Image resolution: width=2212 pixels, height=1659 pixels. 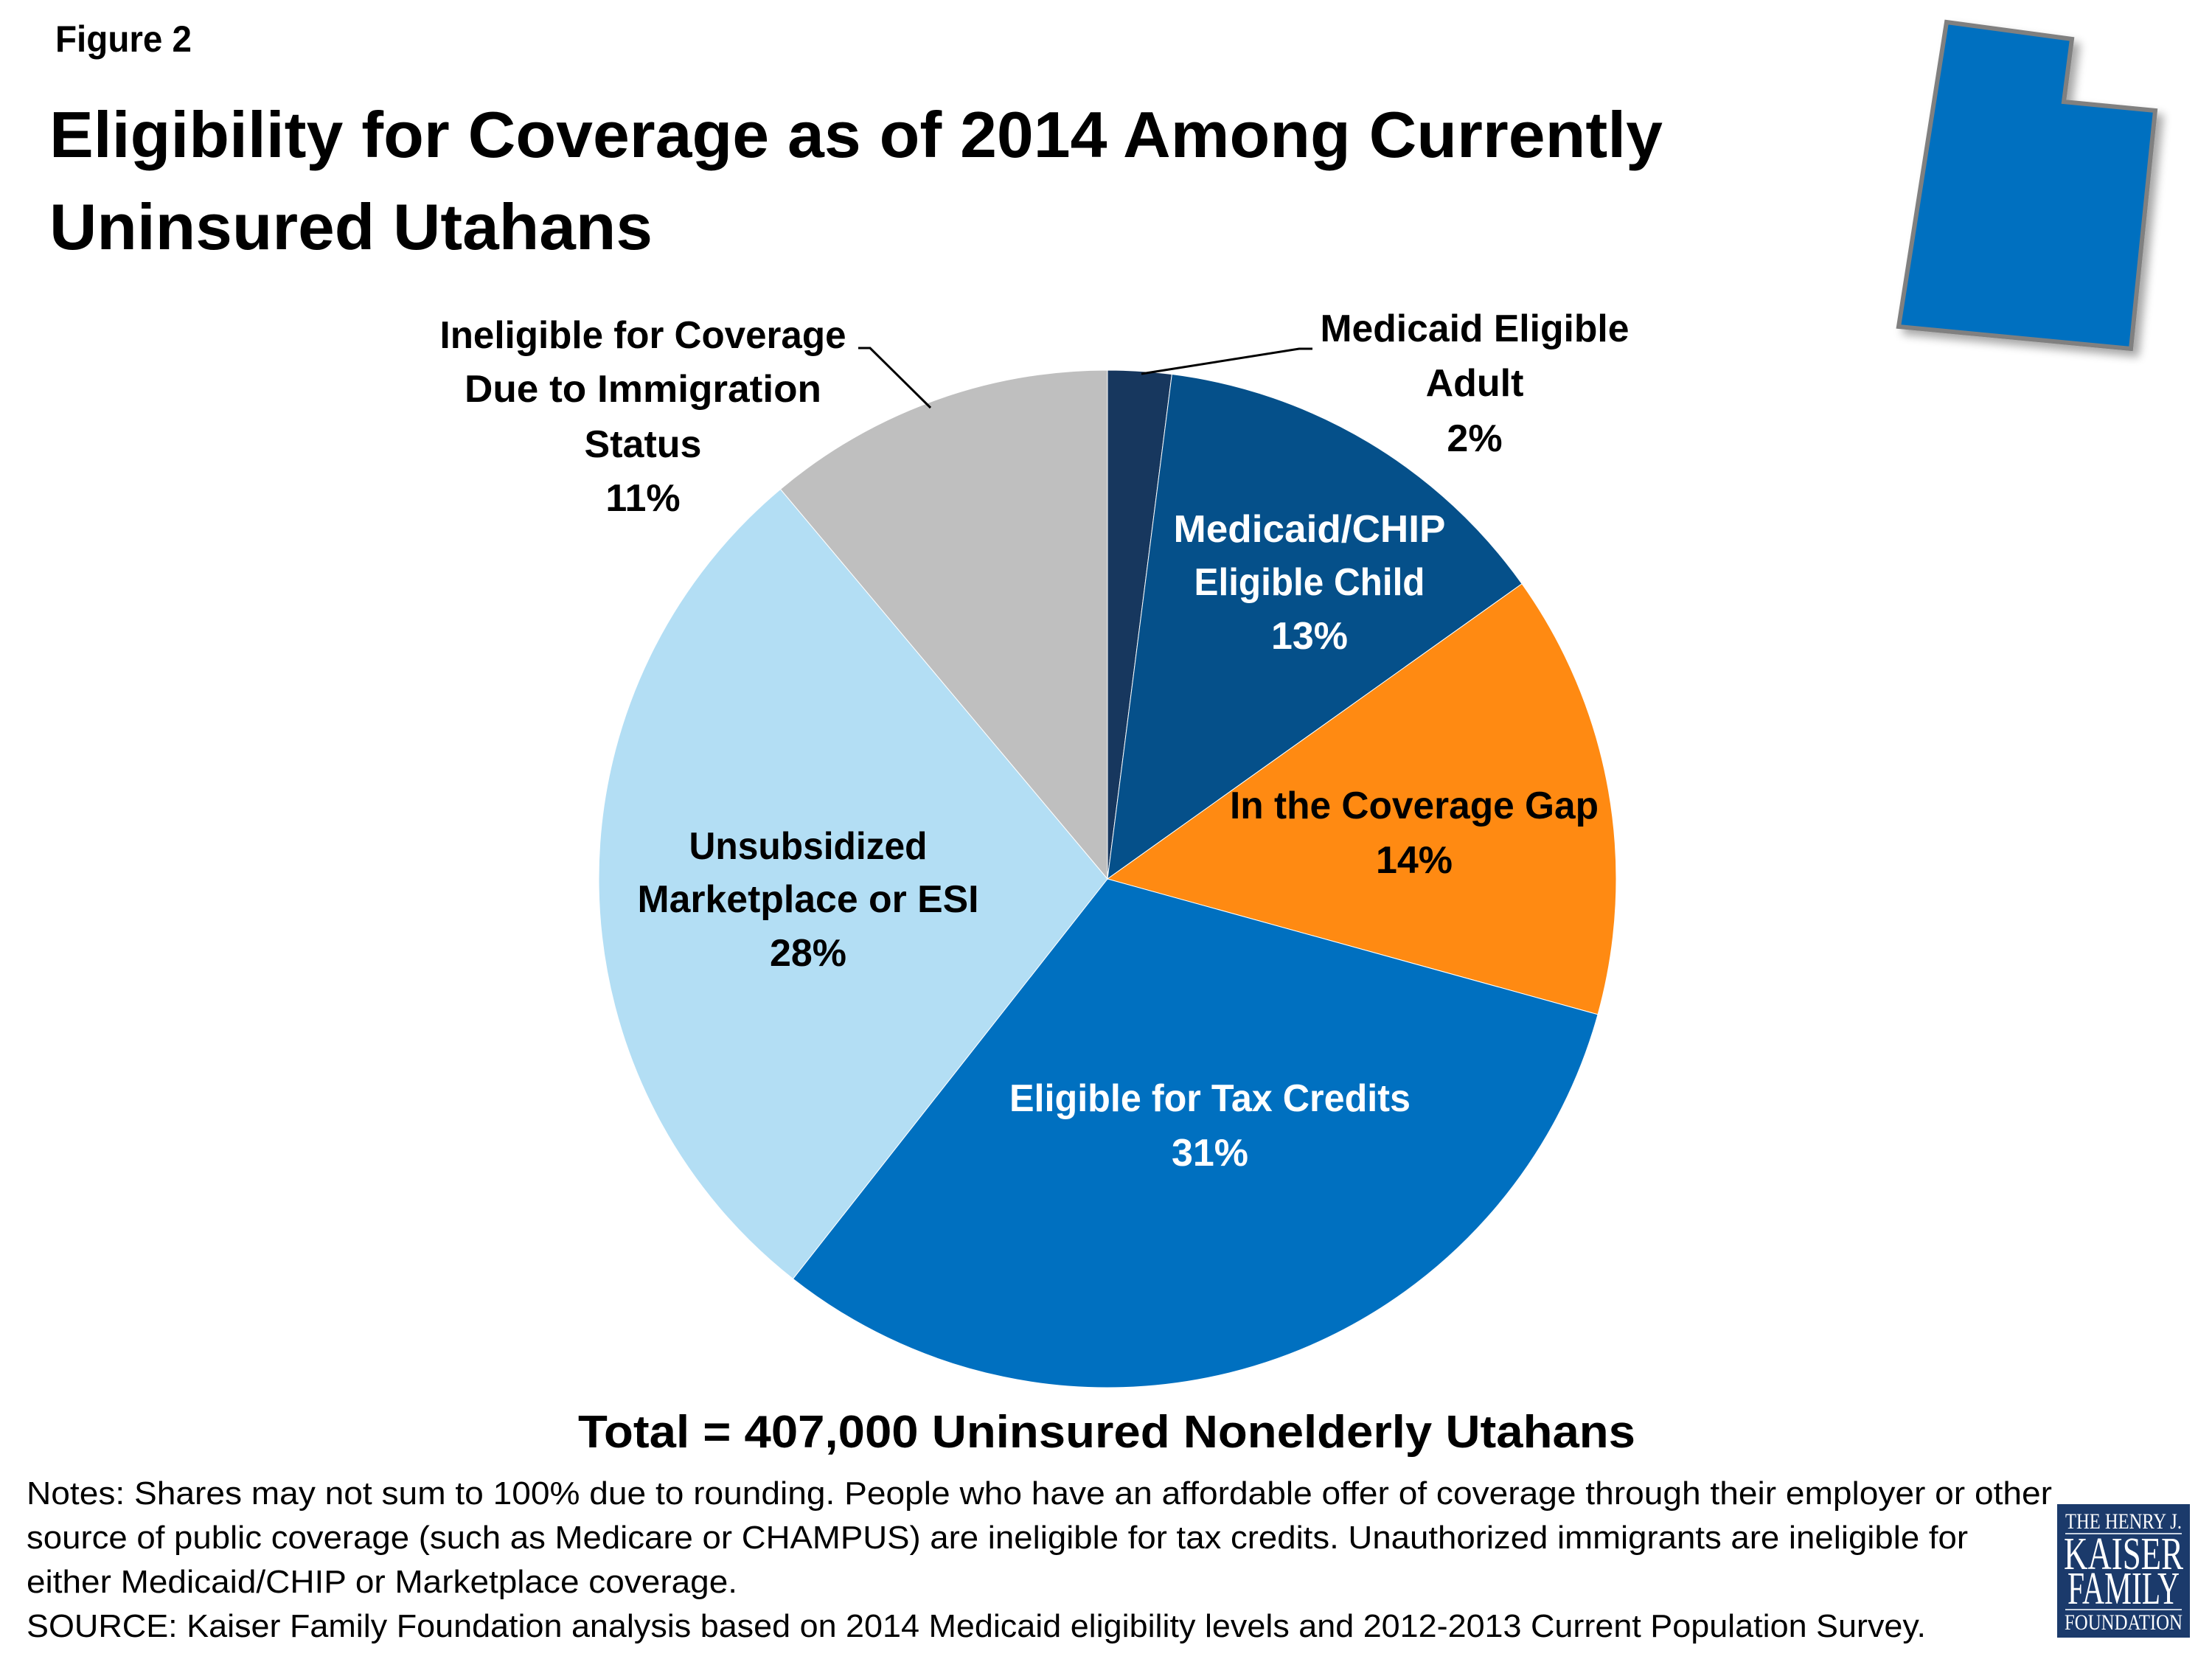 What do you see at coordinates (1414, 833) in the screenshot?
I see `slice-label-coverage-gap: In the Coverage Gap 14%` at bounding box center [1414, 833].